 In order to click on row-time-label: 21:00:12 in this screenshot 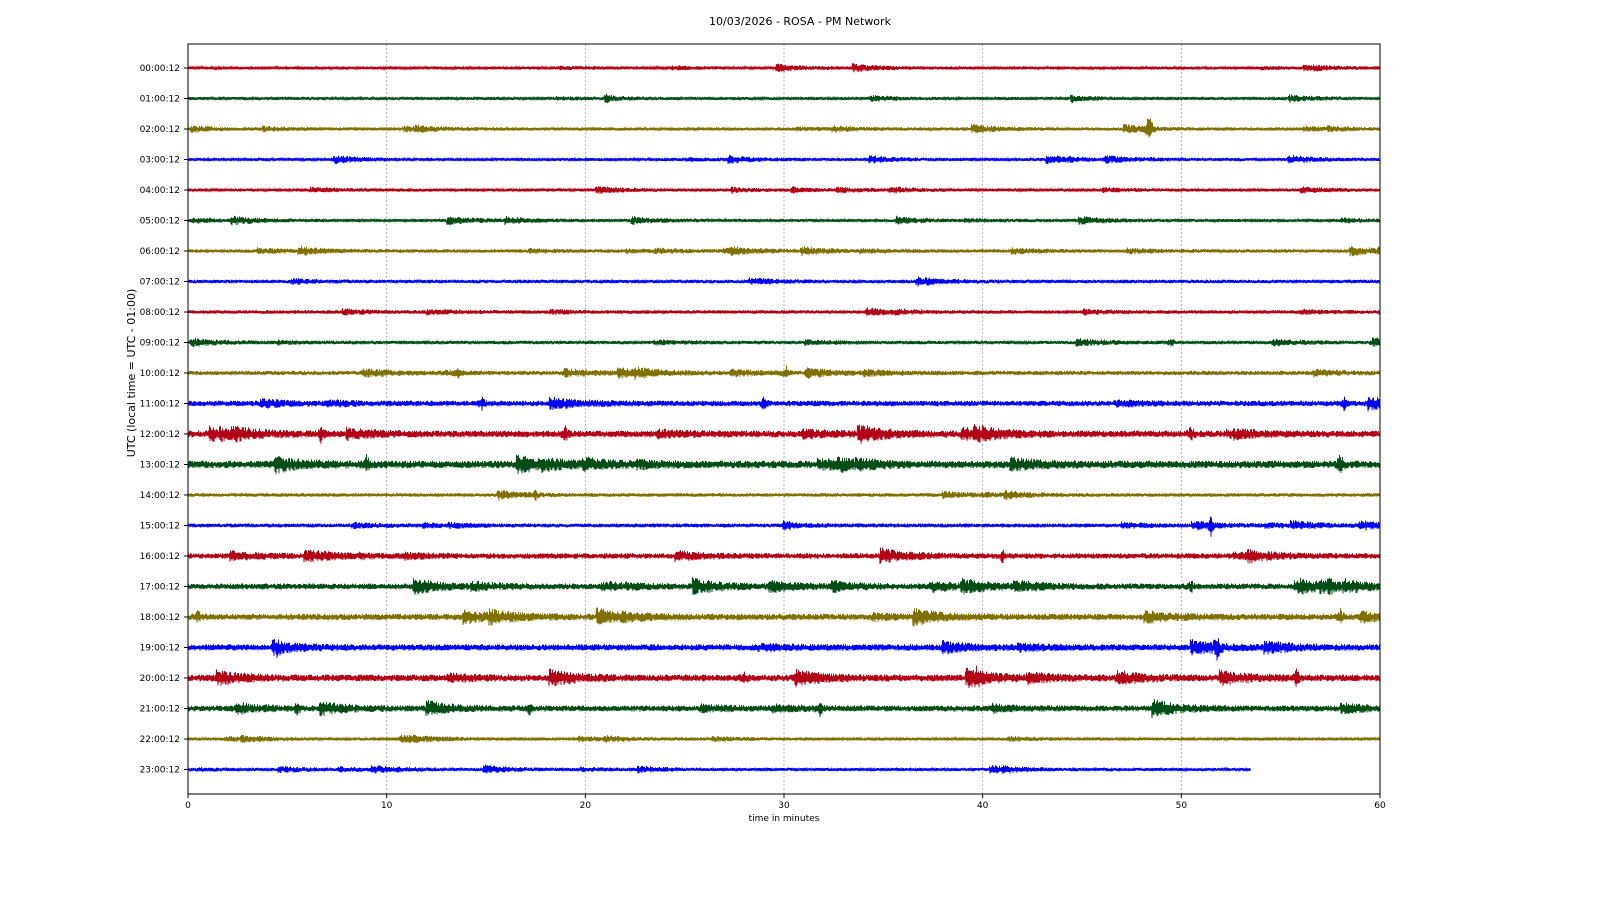, I will do `click(160, 710)`.